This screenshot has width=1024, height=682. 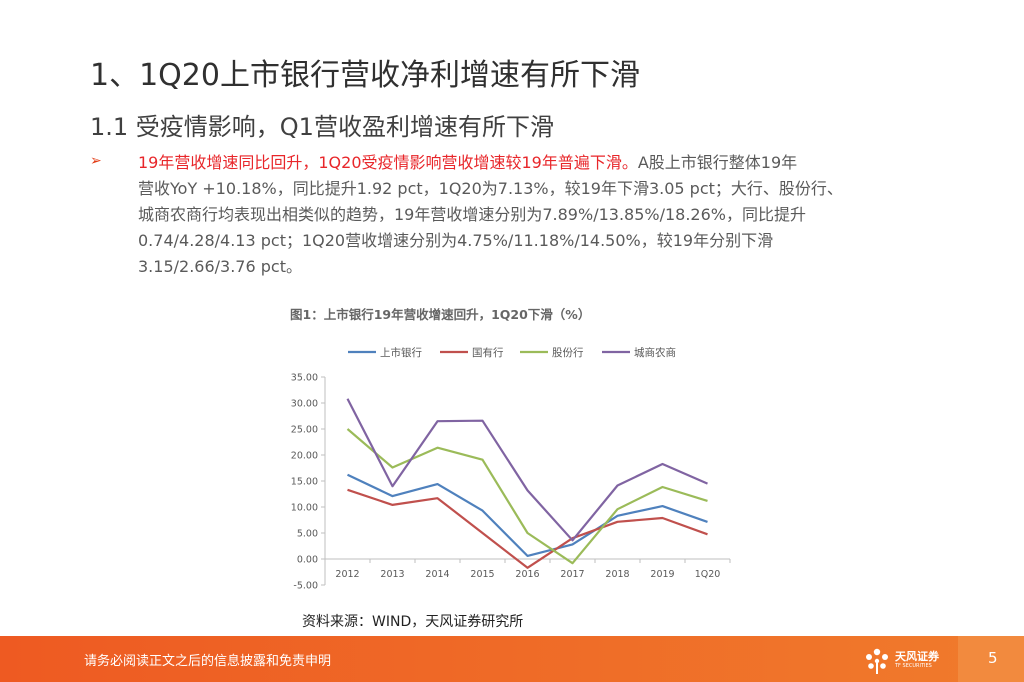 What do you see at coordinates (307, 560) in the screenshot?
I see `y-tick-label: 0.00` at bounding box center [307, 560].